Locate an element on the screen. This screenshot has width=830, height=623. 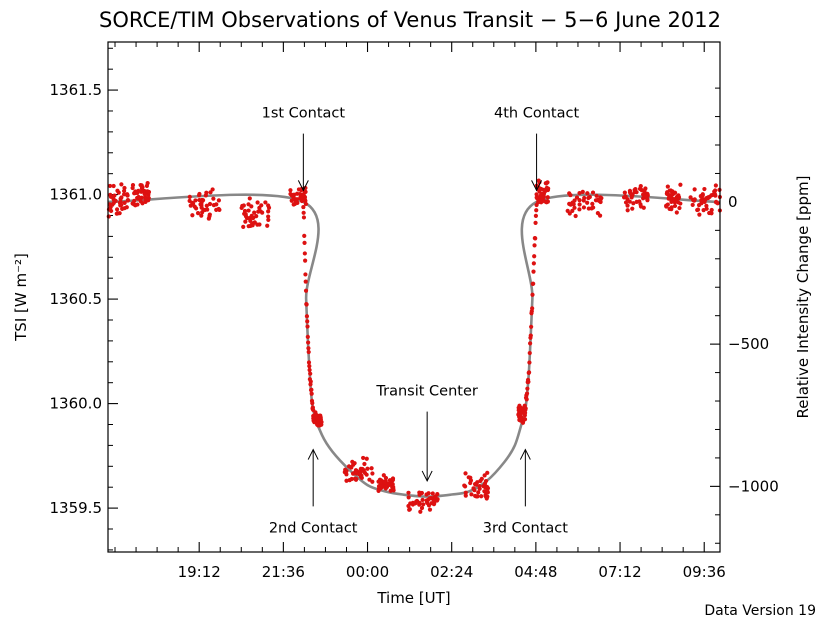
first-contact-label: 1st Contact is located at coordinates (304, 114).